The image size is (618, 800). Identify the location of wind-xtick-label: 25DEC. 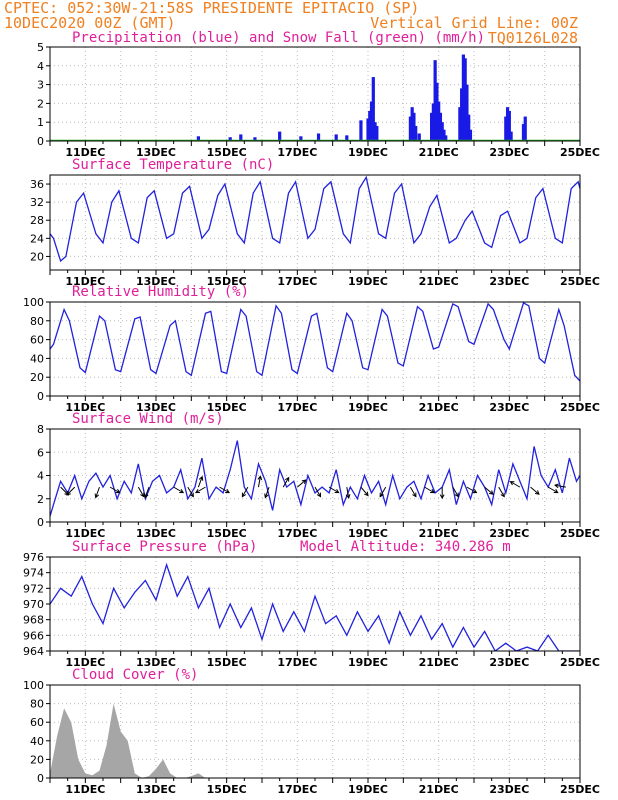
(580, 533).